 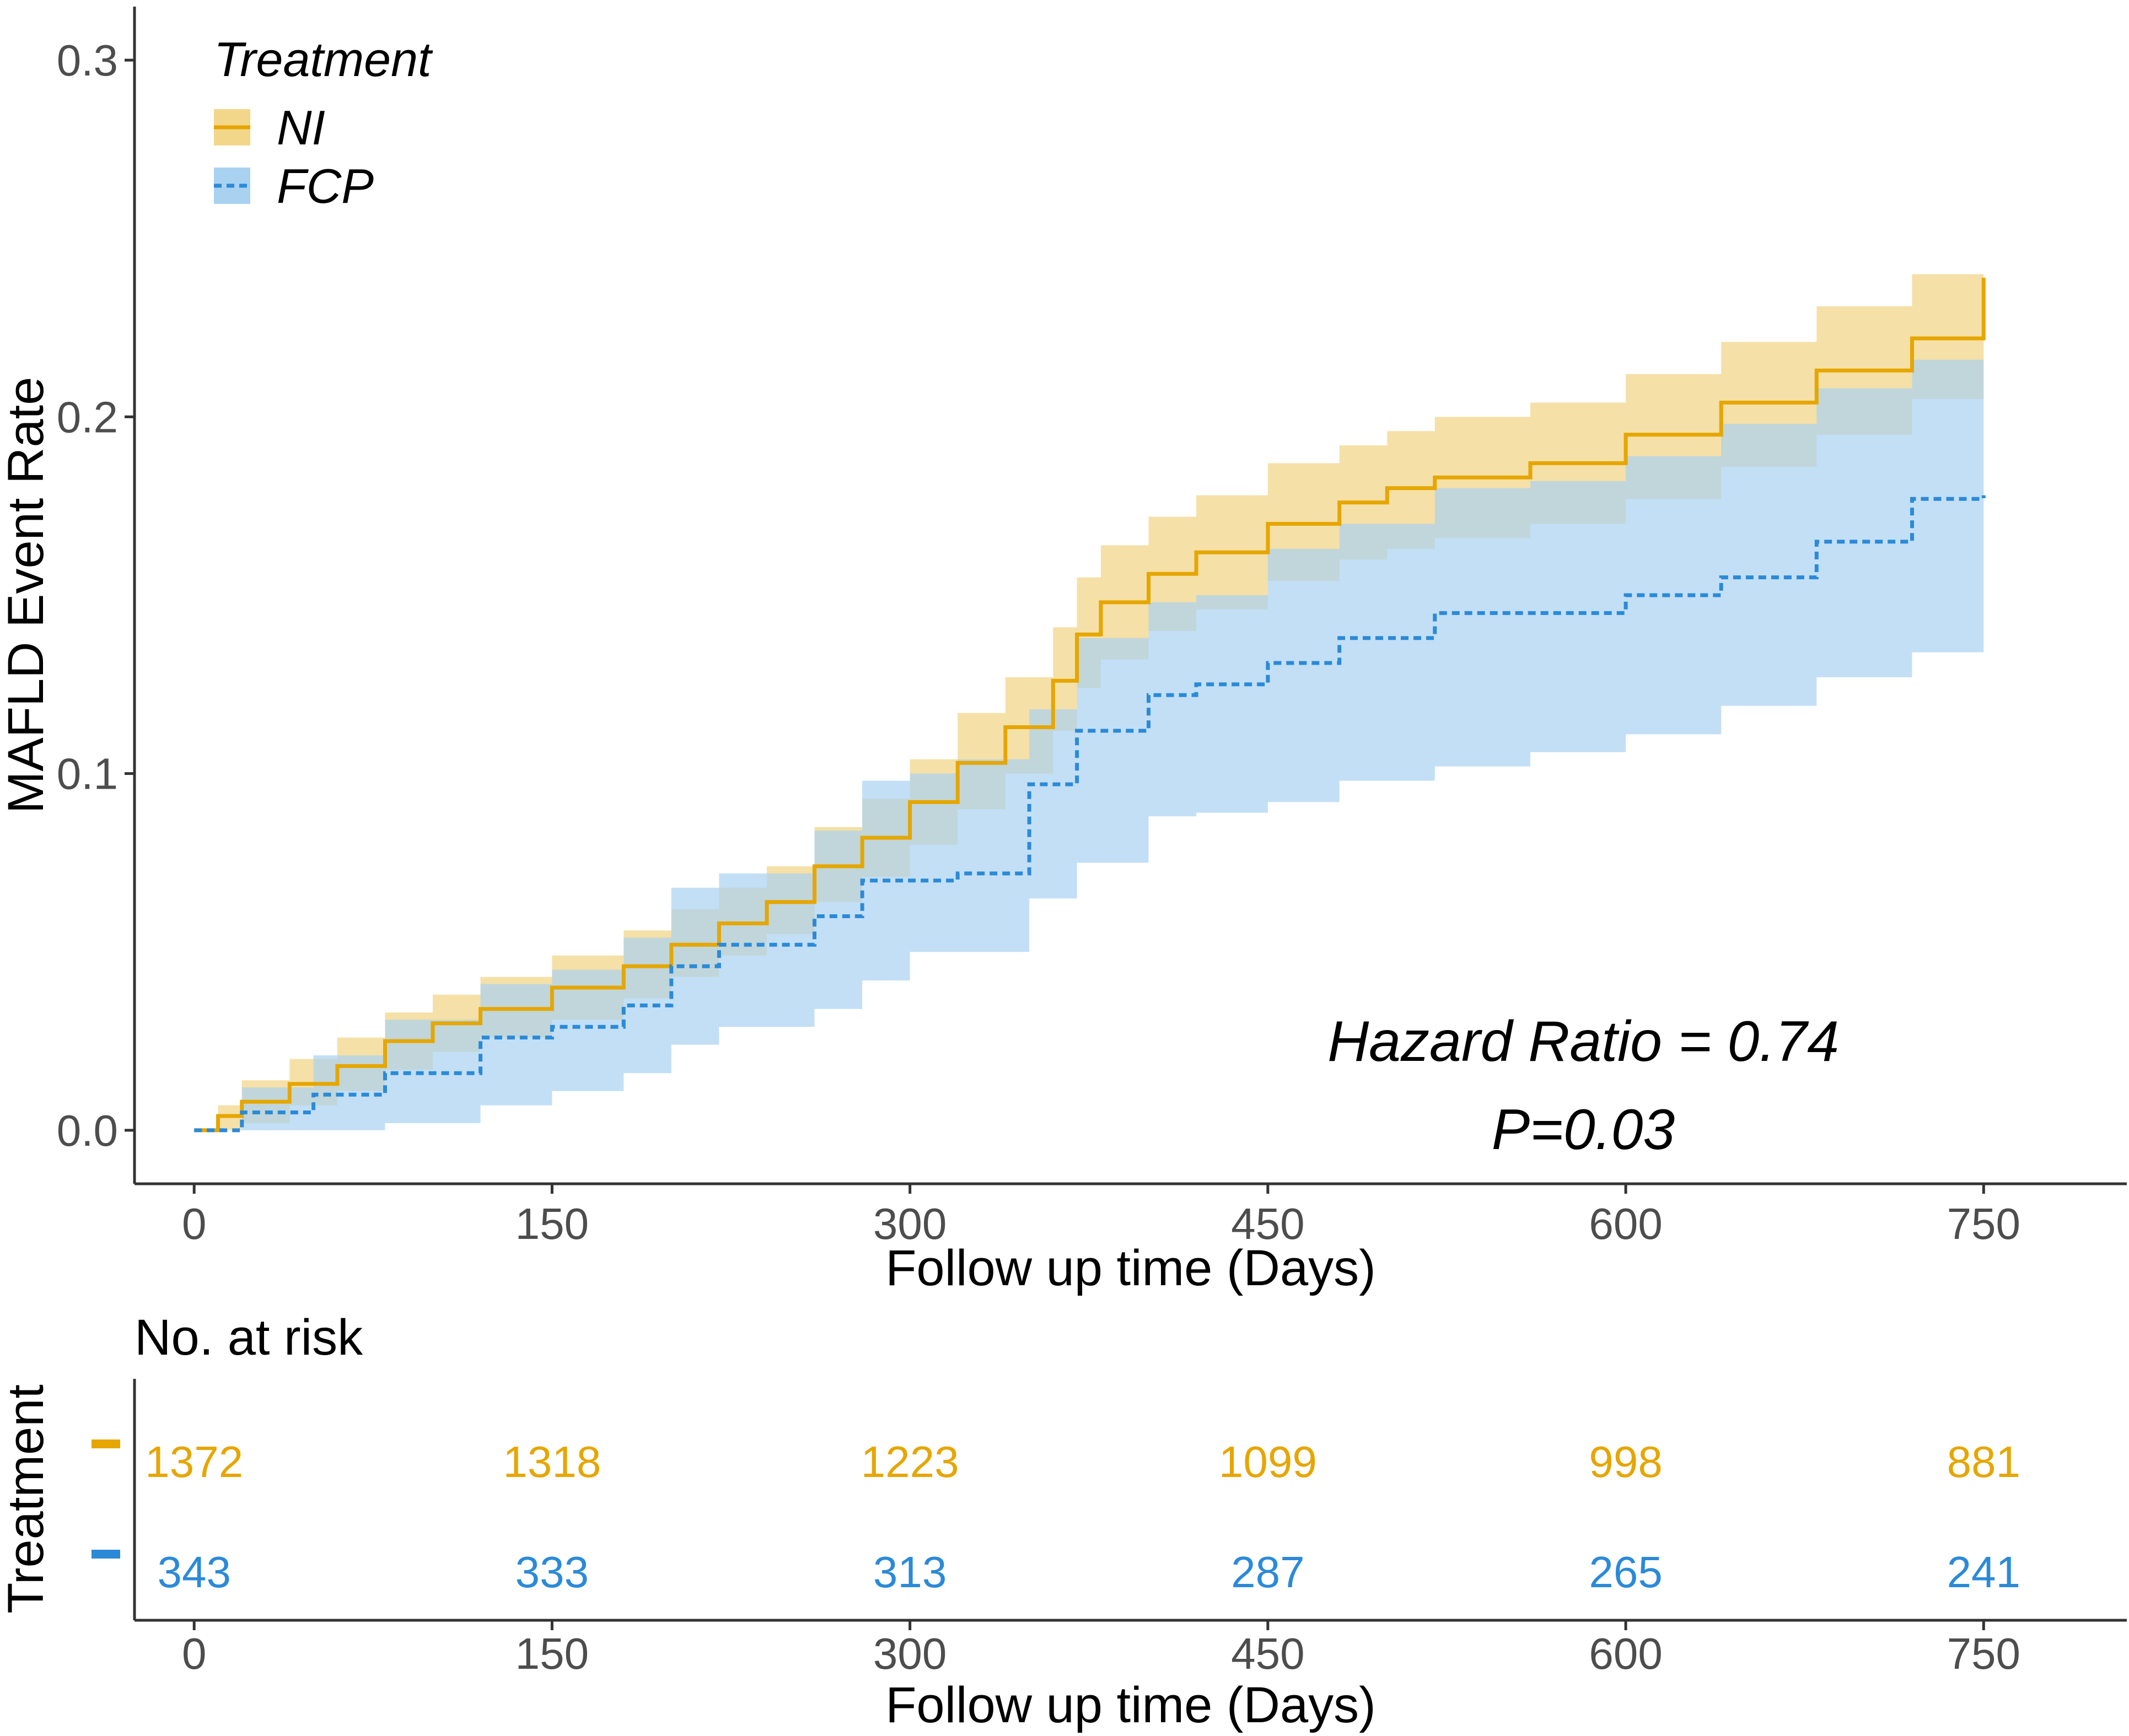 What do you see at coordinates (1983, 1461) in the screenshot?
I see `risk-count: 881` at bounding box center [1983, 1461].